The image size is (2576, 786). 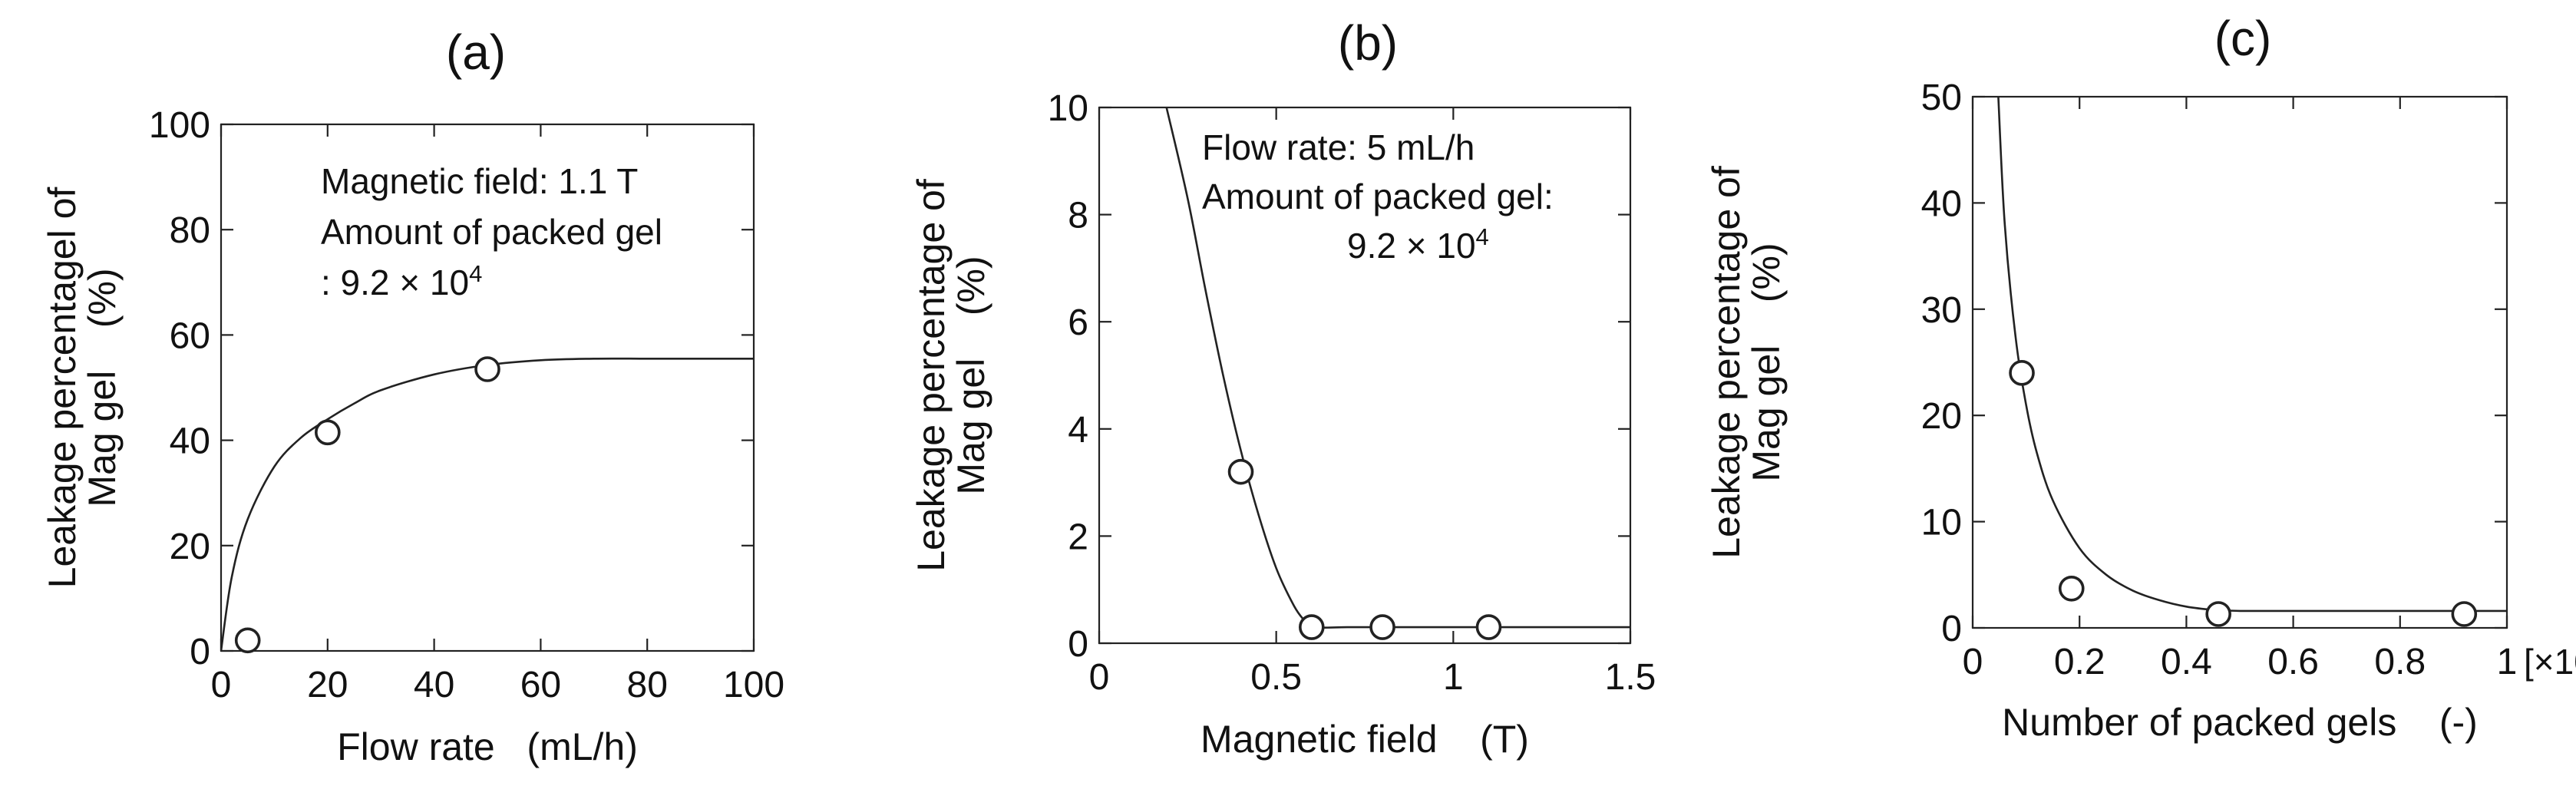 I want to click on x-tick-label: 80, so click(x=647, y=685).